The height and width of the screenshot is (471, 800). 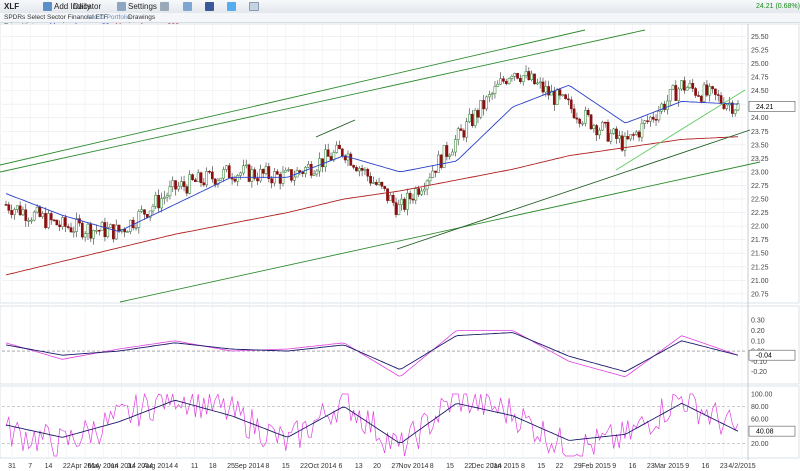 What do you see at coordinates (504, 466) in the screenshot?
I see `x-tick-label: Jan 2015` at bounding box center [504, 466].